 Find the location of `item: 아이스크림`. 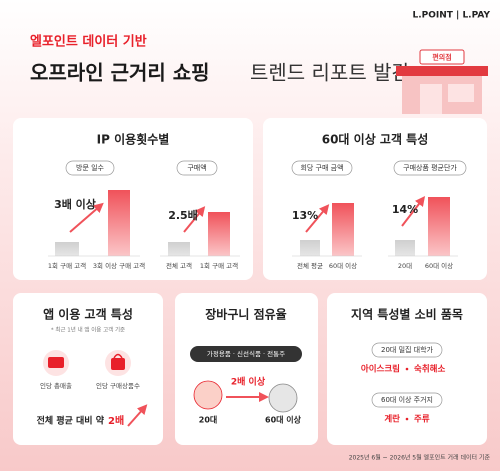

item: 아이스크림 is located at coordinates (380, 369).